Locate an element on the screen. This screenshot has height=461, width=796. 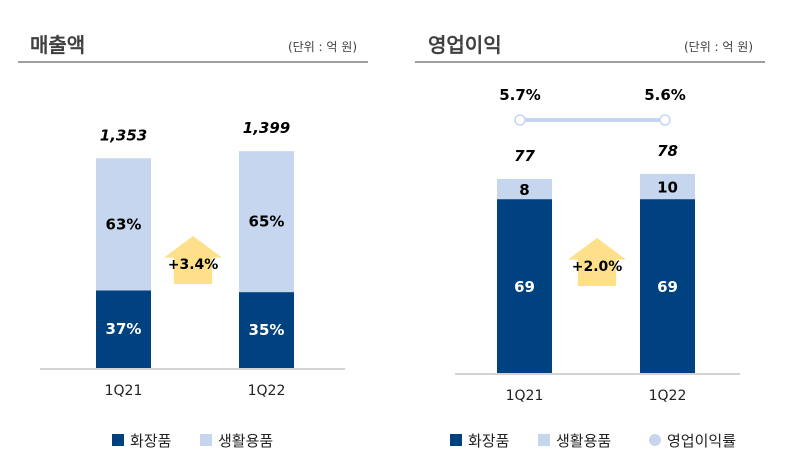
bar-value-label: 65% is located at coordinates (267, 222).